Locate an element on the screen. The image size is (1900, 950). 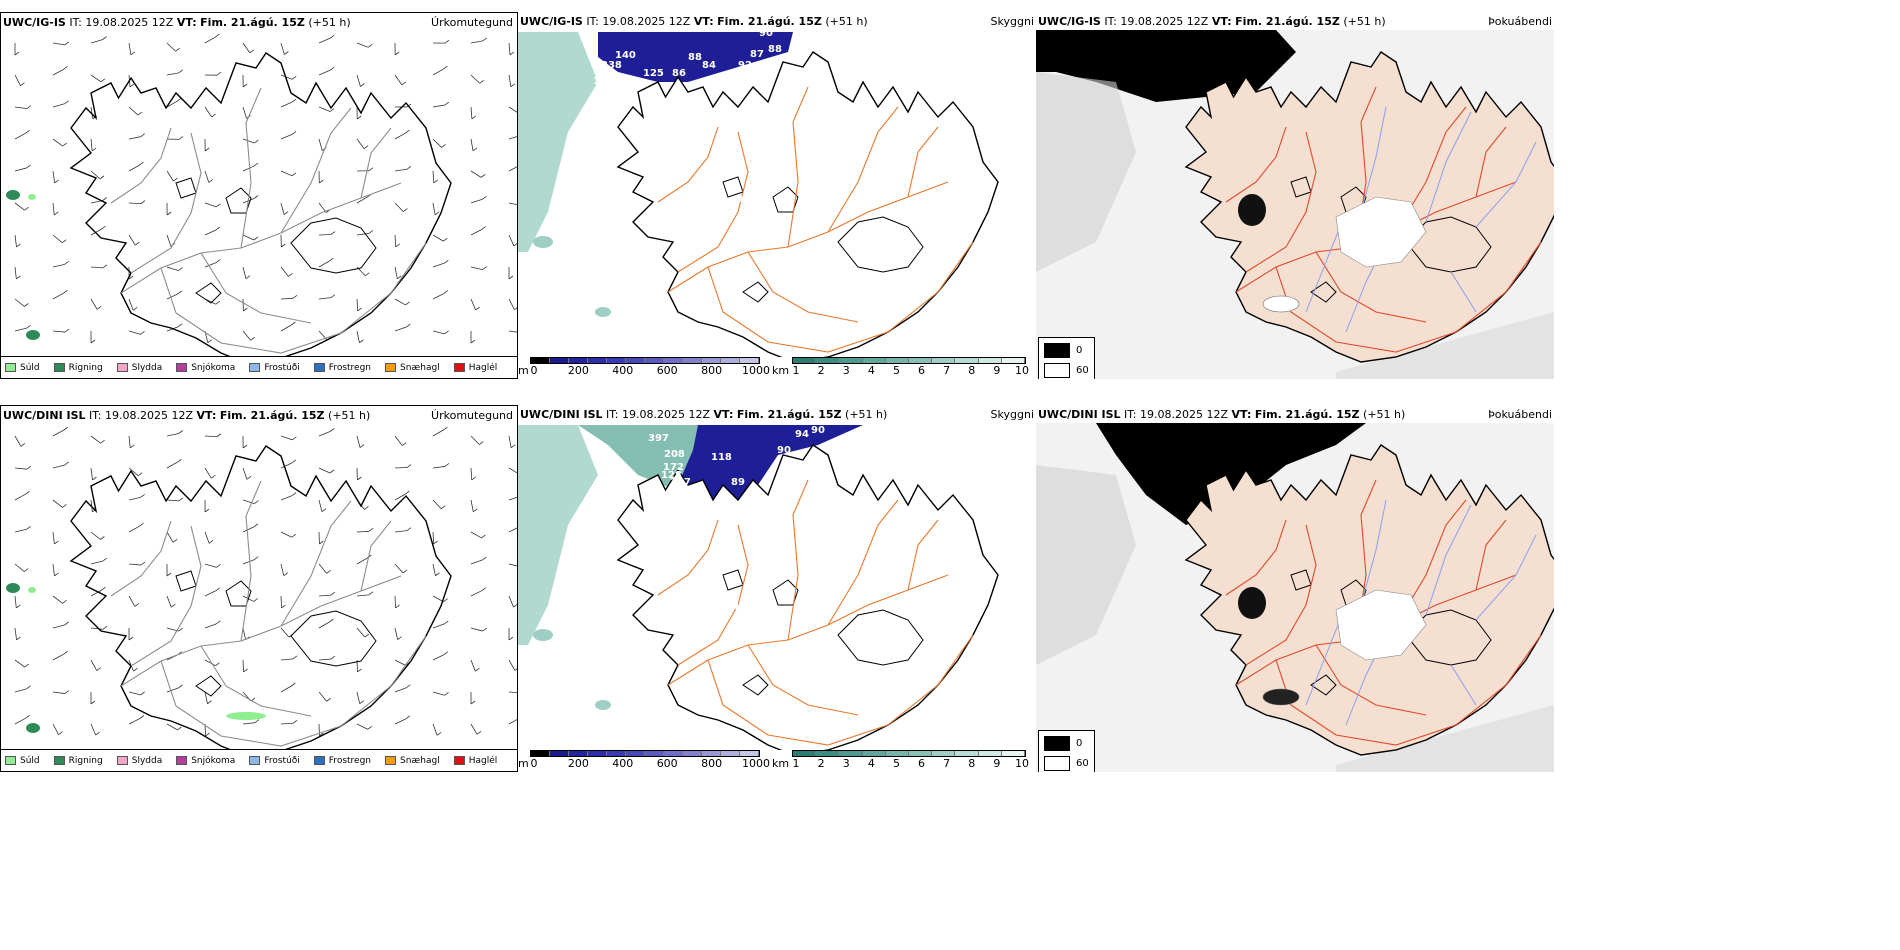
scale-unit: km is located at coordinates (781, 370).